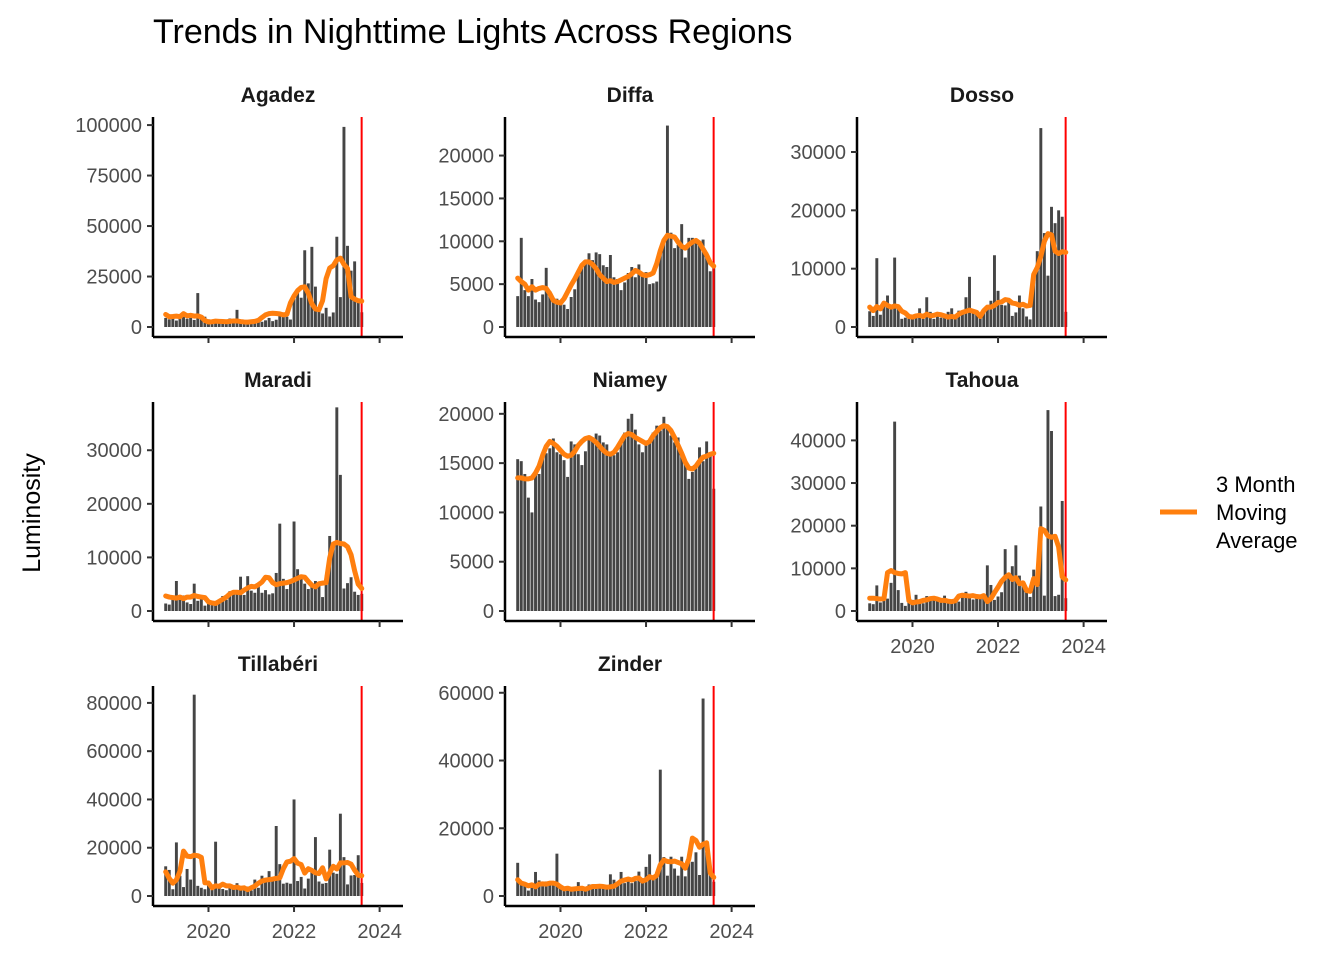 The image size is (1344, 960). What do you see at coordinates (466, 199) in the screenshot?
I see `y-tick-label: 15000` at bounding box center [466, 199].